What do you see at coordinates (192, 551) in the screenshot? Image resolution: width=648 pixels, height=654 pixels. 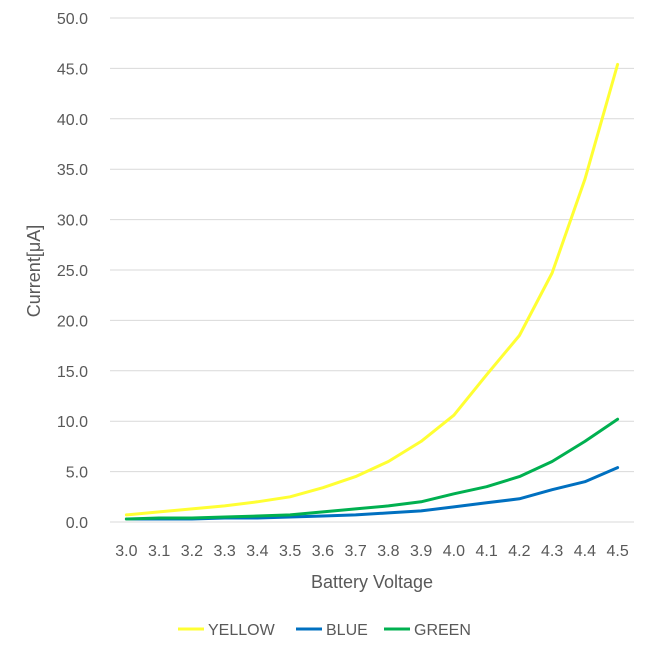 I see `x-tick-label: 3.2` at bounding box center [192, 551].